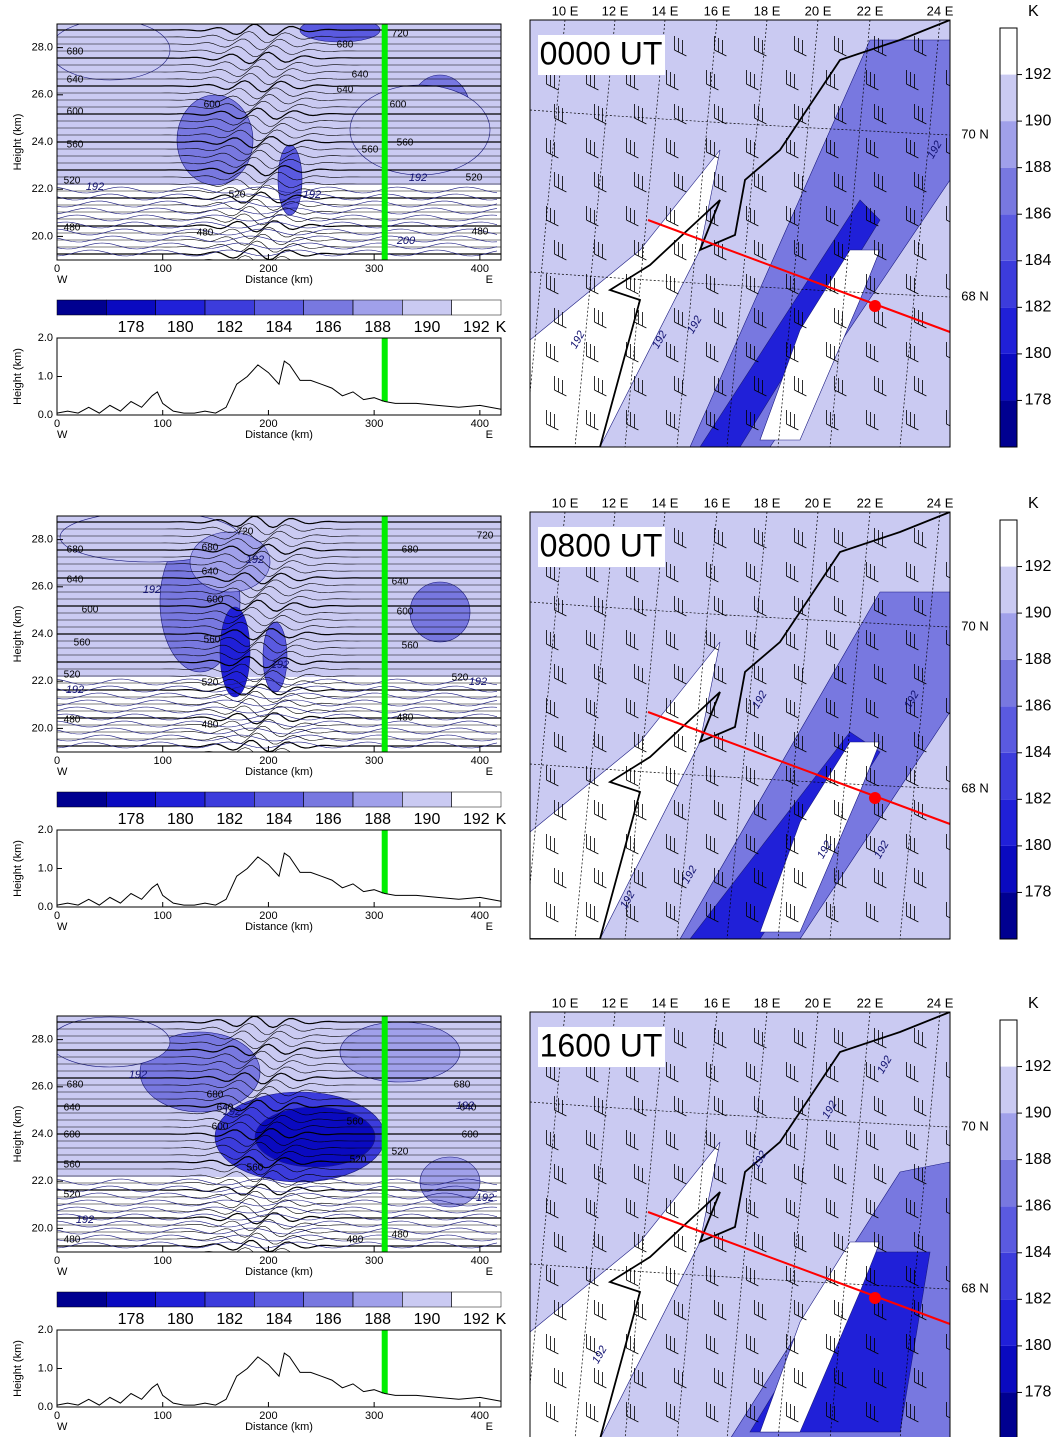  I want to click on colorbar-label: 184, so click(279, 819).